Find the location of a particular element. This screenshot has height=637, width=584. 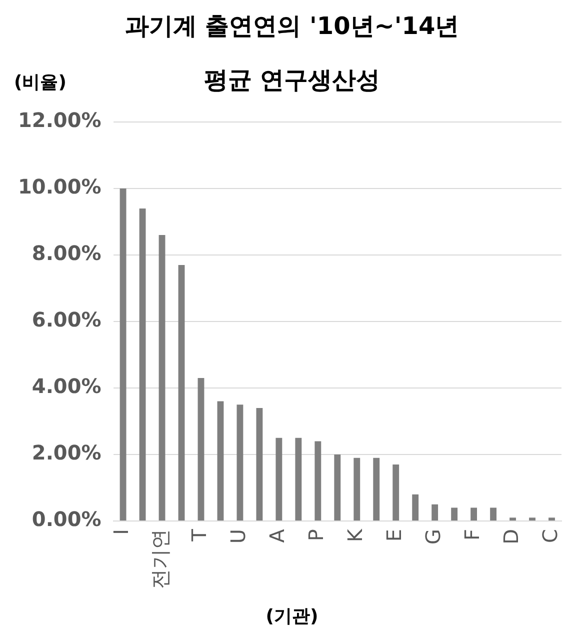

y-tick-label: 4.00% is located at coordinates (67, 386).